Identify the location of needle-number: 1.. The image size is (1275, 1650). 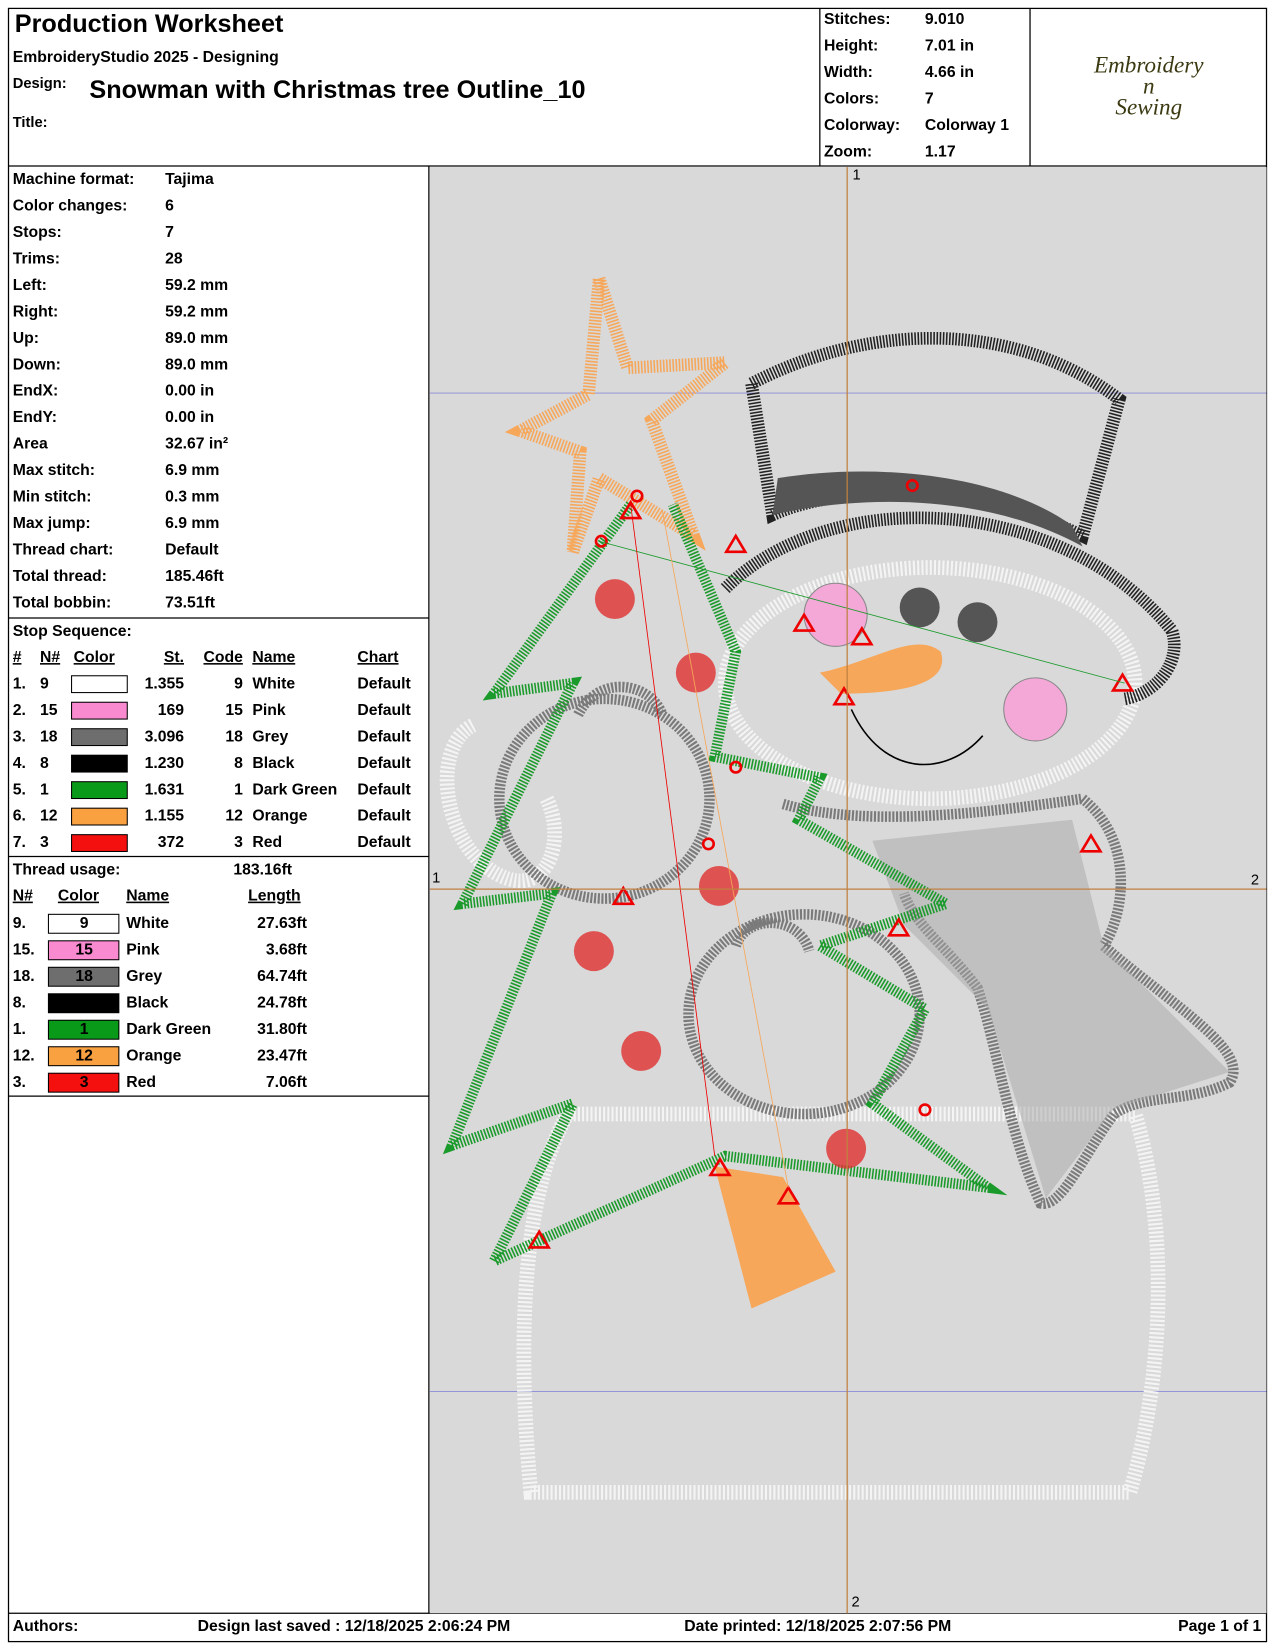
(19, 1029).